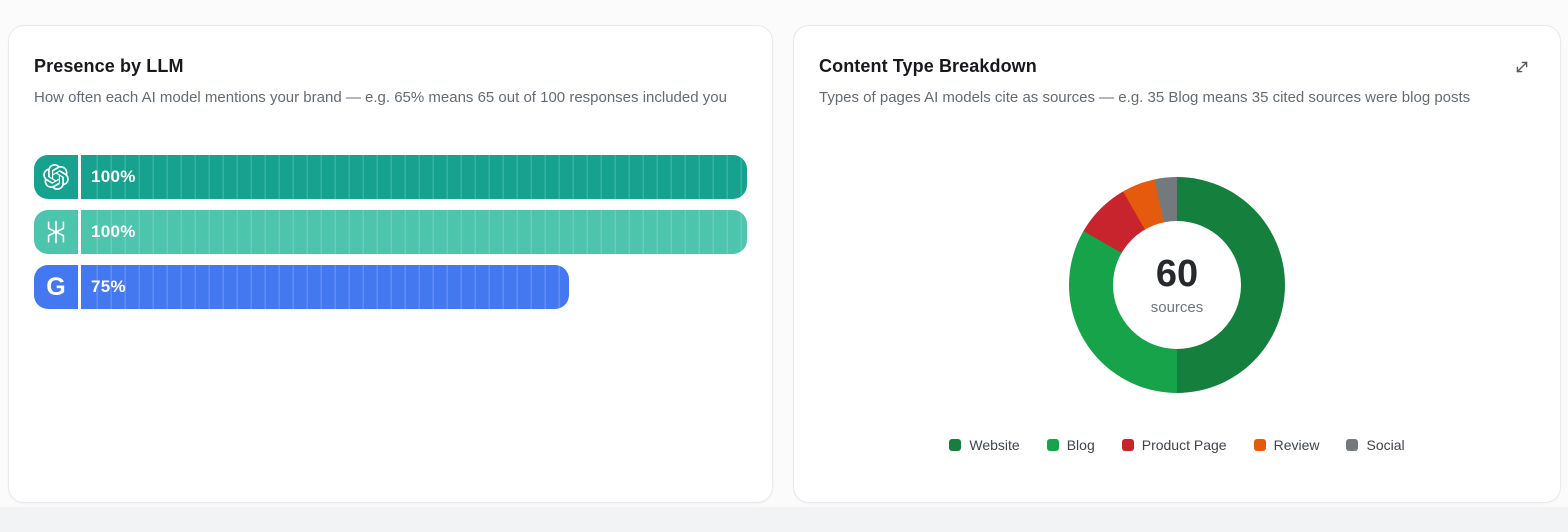  I want to click on legend-item-product-page: Product Page, so click(1174, 445).